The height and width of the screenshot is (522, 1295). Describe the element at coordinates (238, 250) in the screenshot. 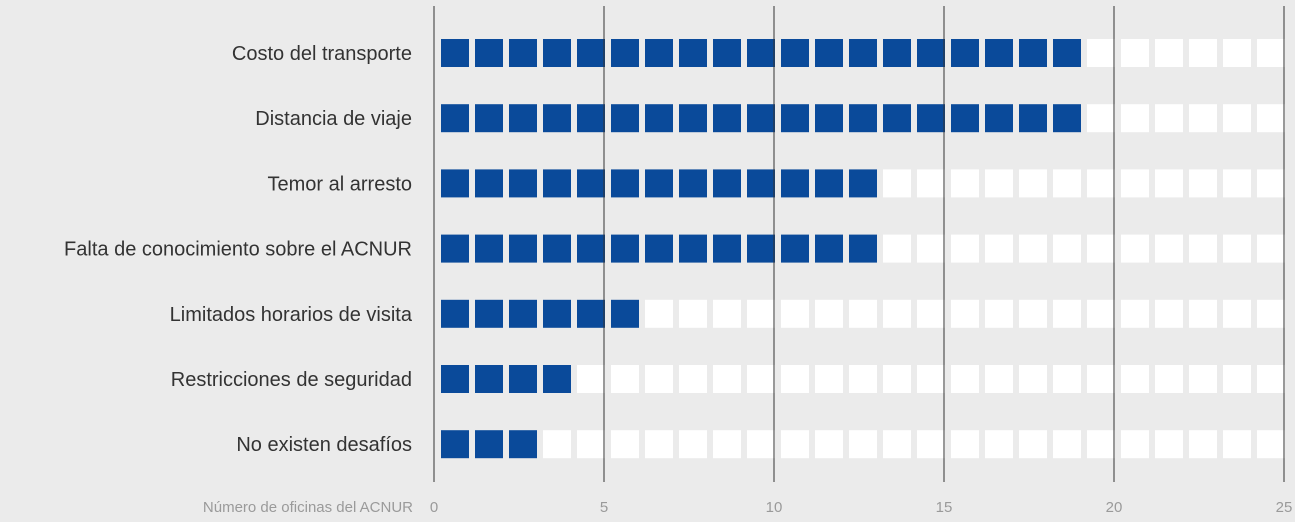

I see `category-label: Falta de conocimiento sobre el ACNUR` at that location.